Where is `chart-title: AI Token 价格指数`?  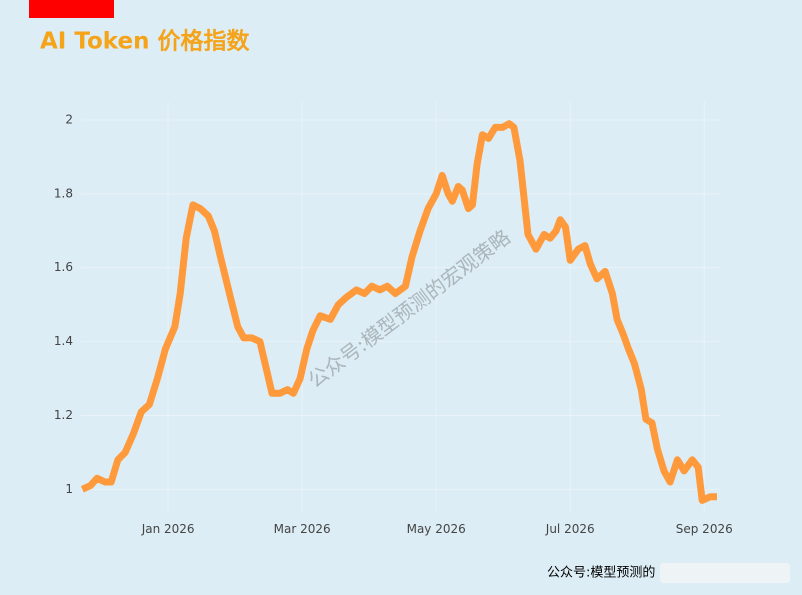 chart-title: AI Token 价格指数 is located at coordinates (145, 41).